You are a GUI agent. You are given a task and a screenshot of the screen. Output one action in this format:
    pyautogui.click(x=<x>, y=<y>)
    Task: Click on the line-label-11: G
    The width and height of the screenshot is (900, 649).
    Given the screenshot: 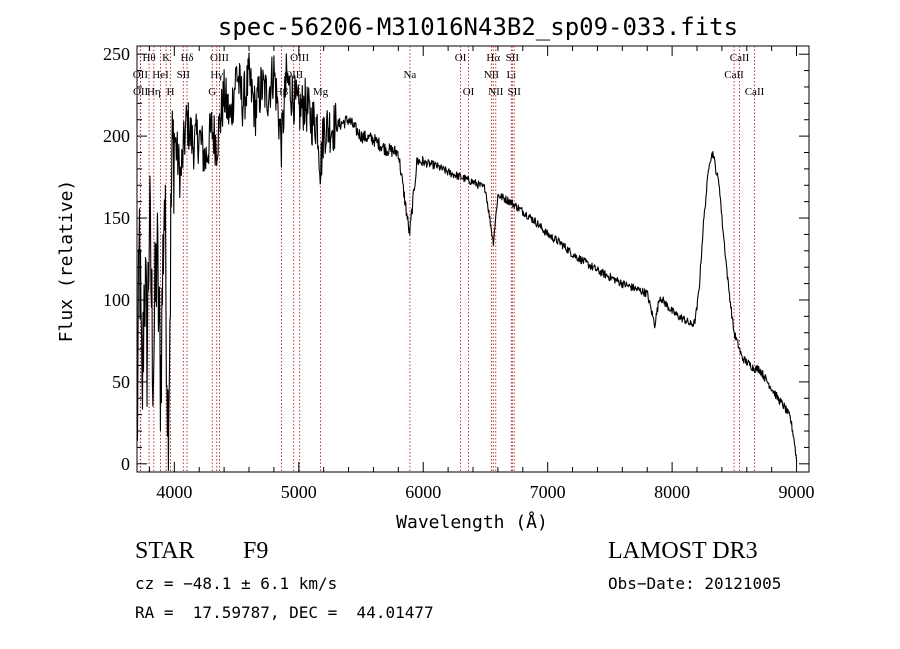 What is the action you would take?
    pyautogui.click(x=212, y=92)
    